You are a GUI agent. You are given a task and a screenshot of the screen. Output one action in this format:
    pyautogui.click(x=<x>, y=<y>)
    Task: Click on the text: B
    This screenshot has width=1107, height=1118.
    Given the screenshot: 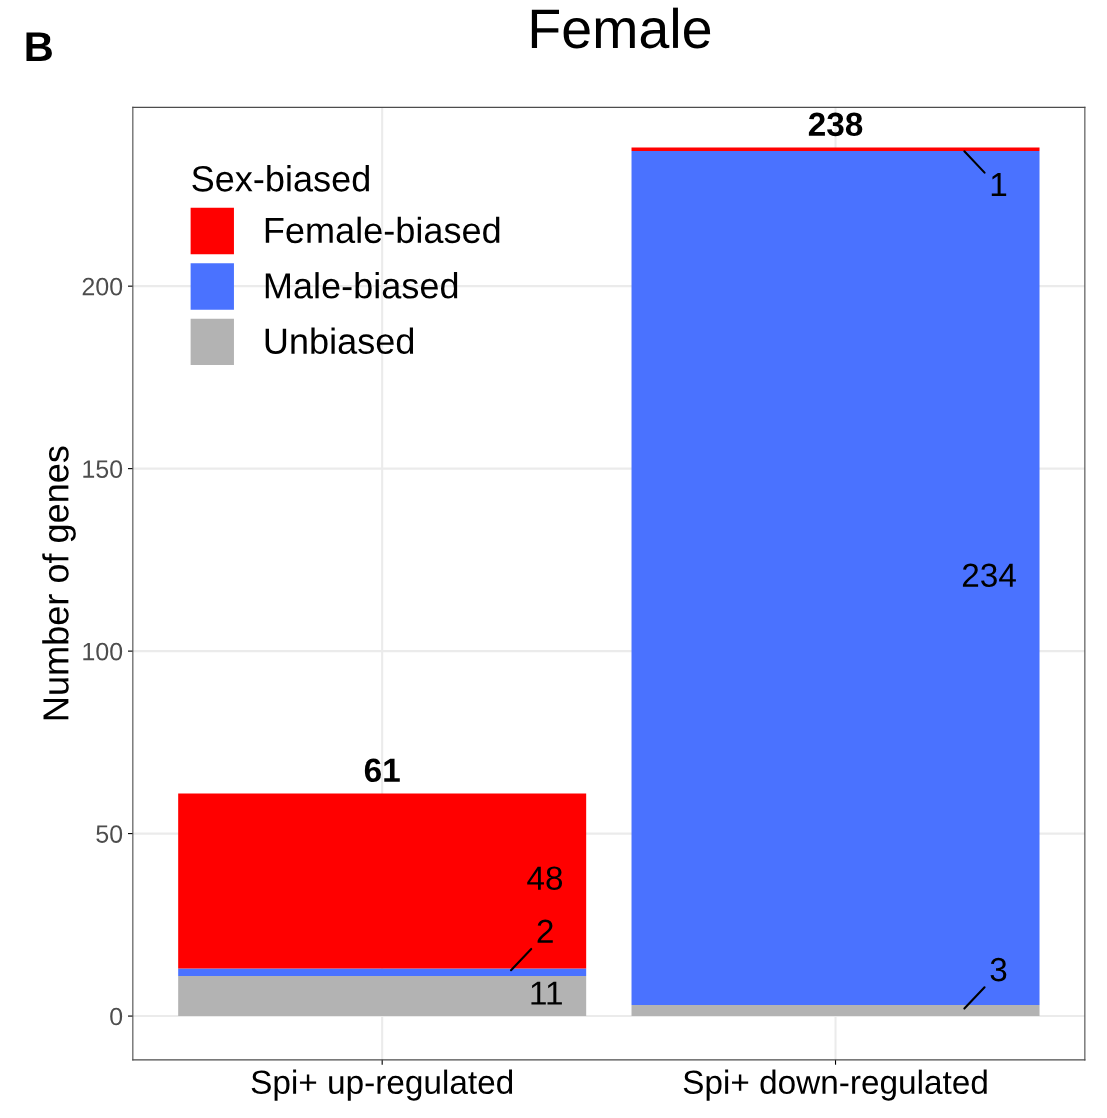 What is the action you would take?
    pyautogui.click(x=39, y=47)
    